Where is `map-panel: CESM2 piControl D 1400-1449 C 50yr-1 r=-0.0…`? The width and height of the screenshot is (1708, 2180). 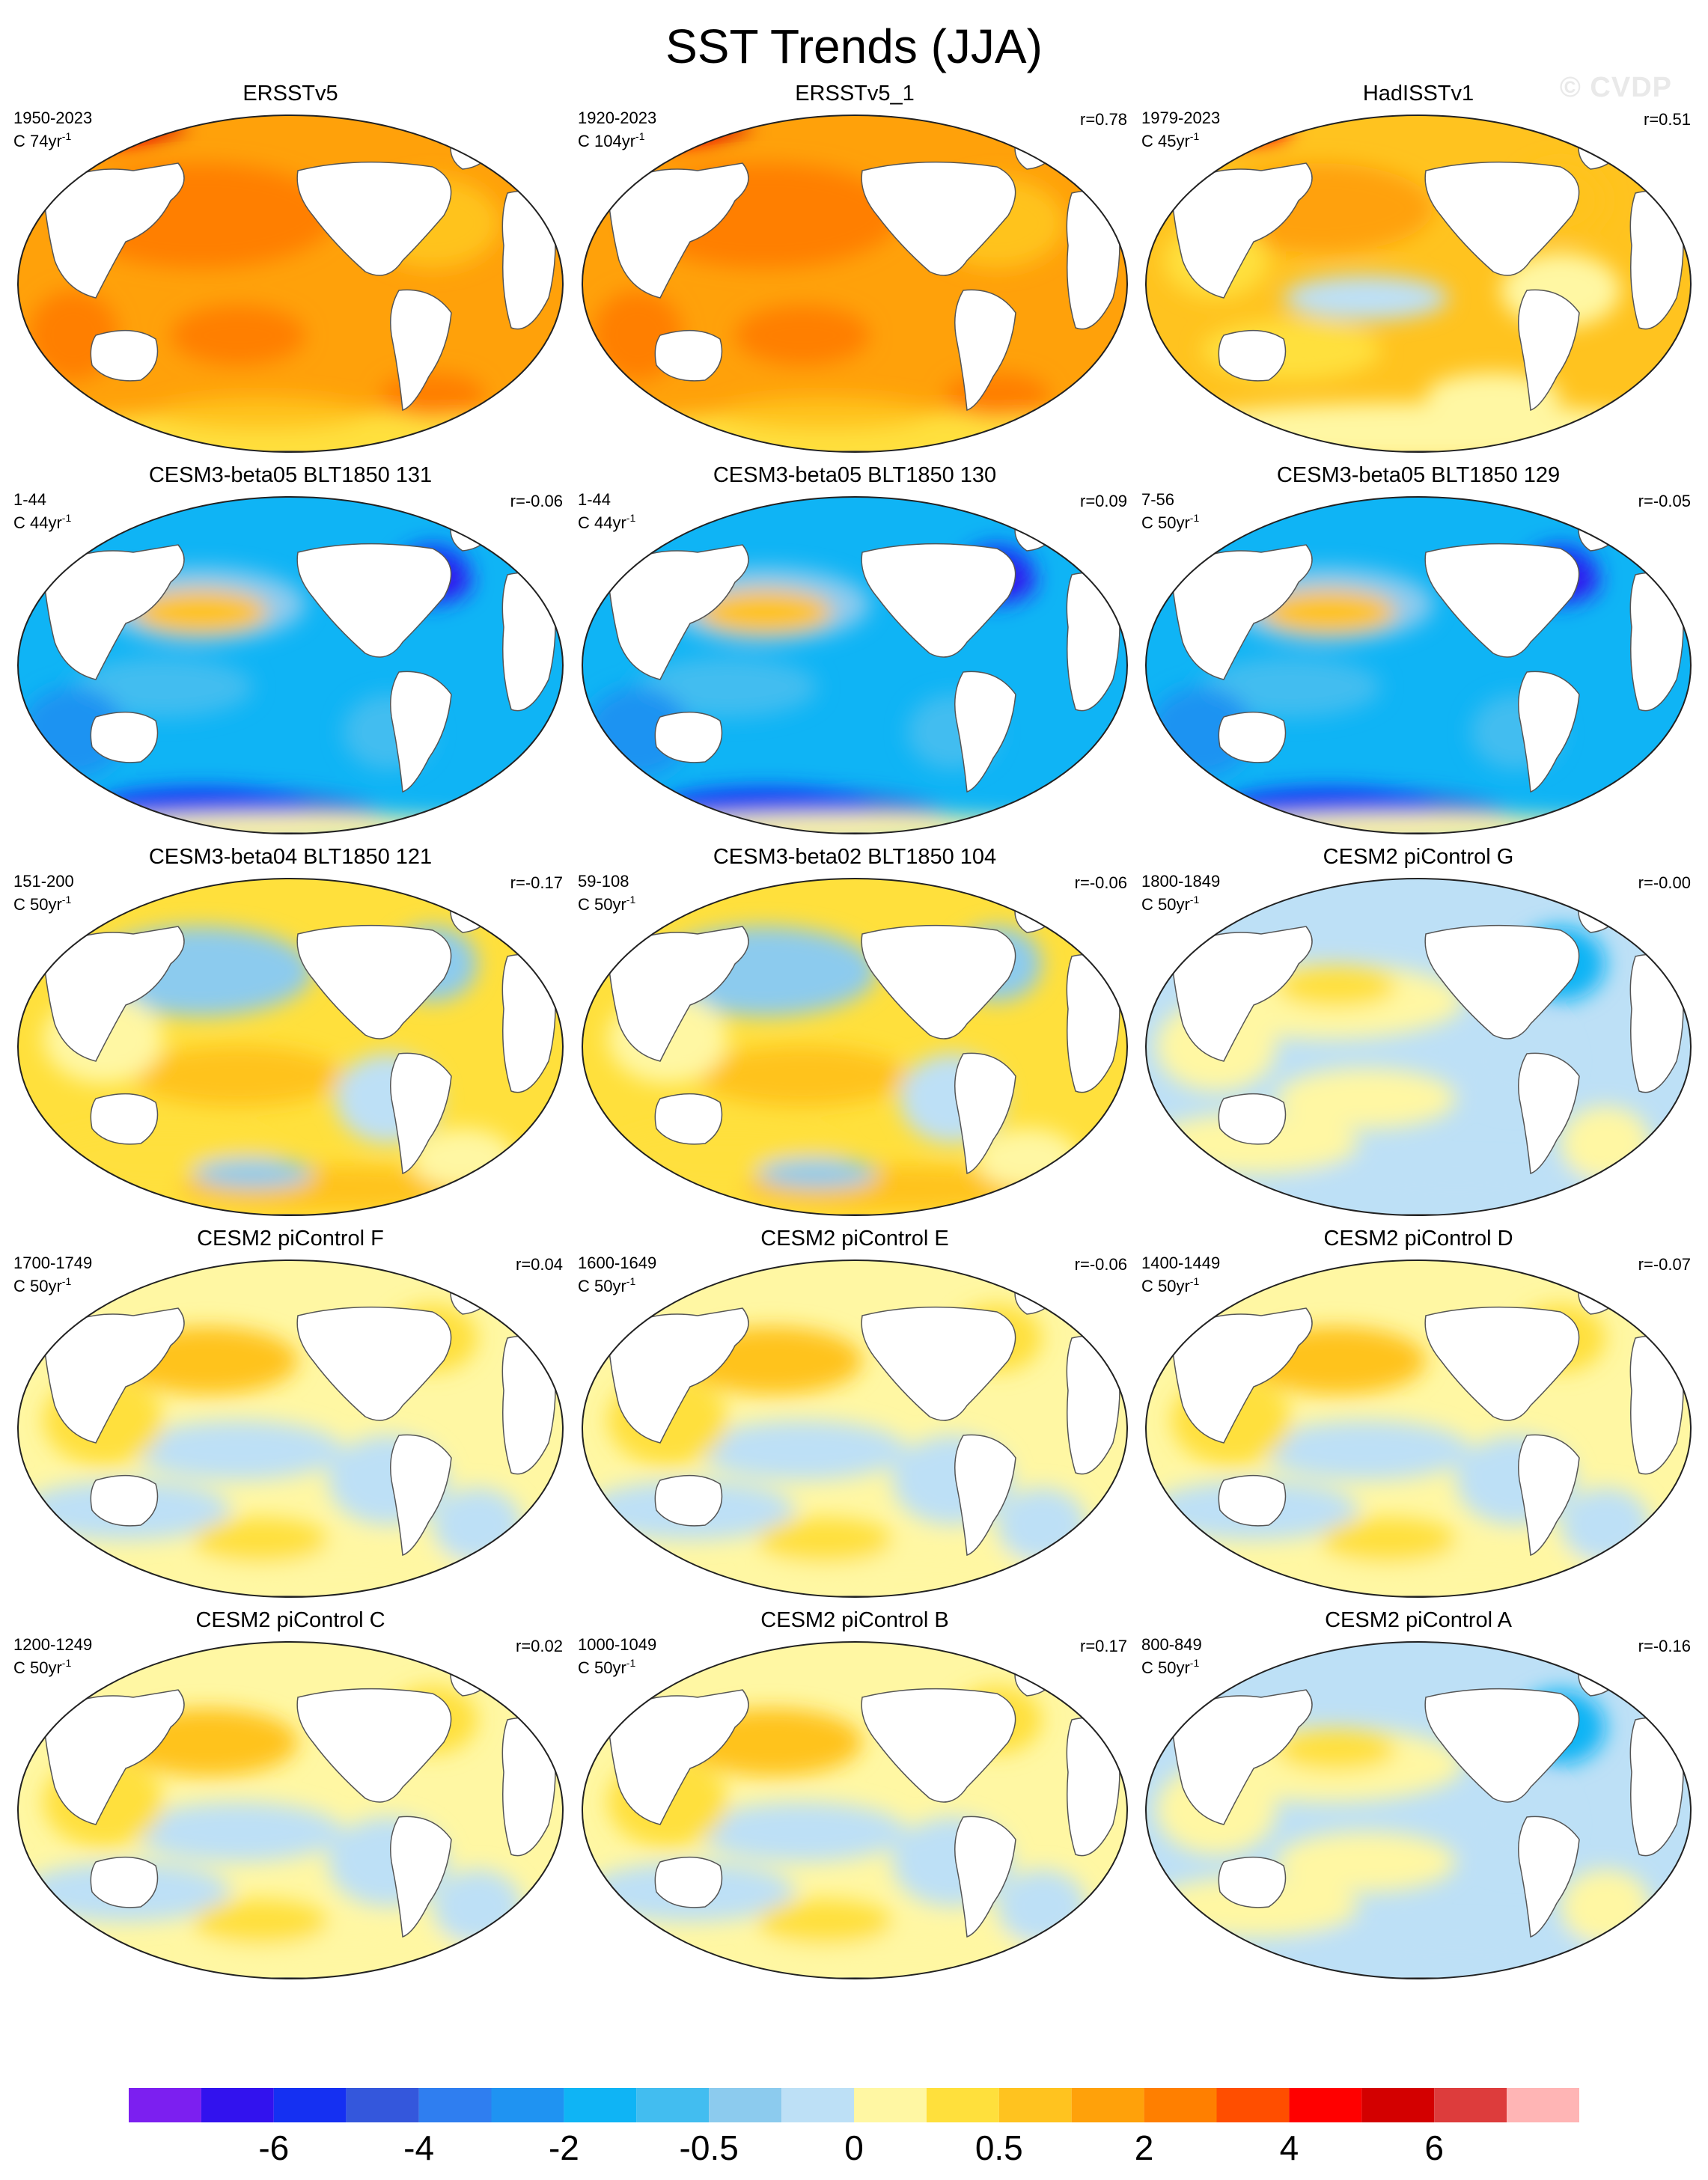
map-panel: CESM2 piControl D 1400-1449 C 50yr-1 r=-0.0… is located at coordinates (1418, 1428).